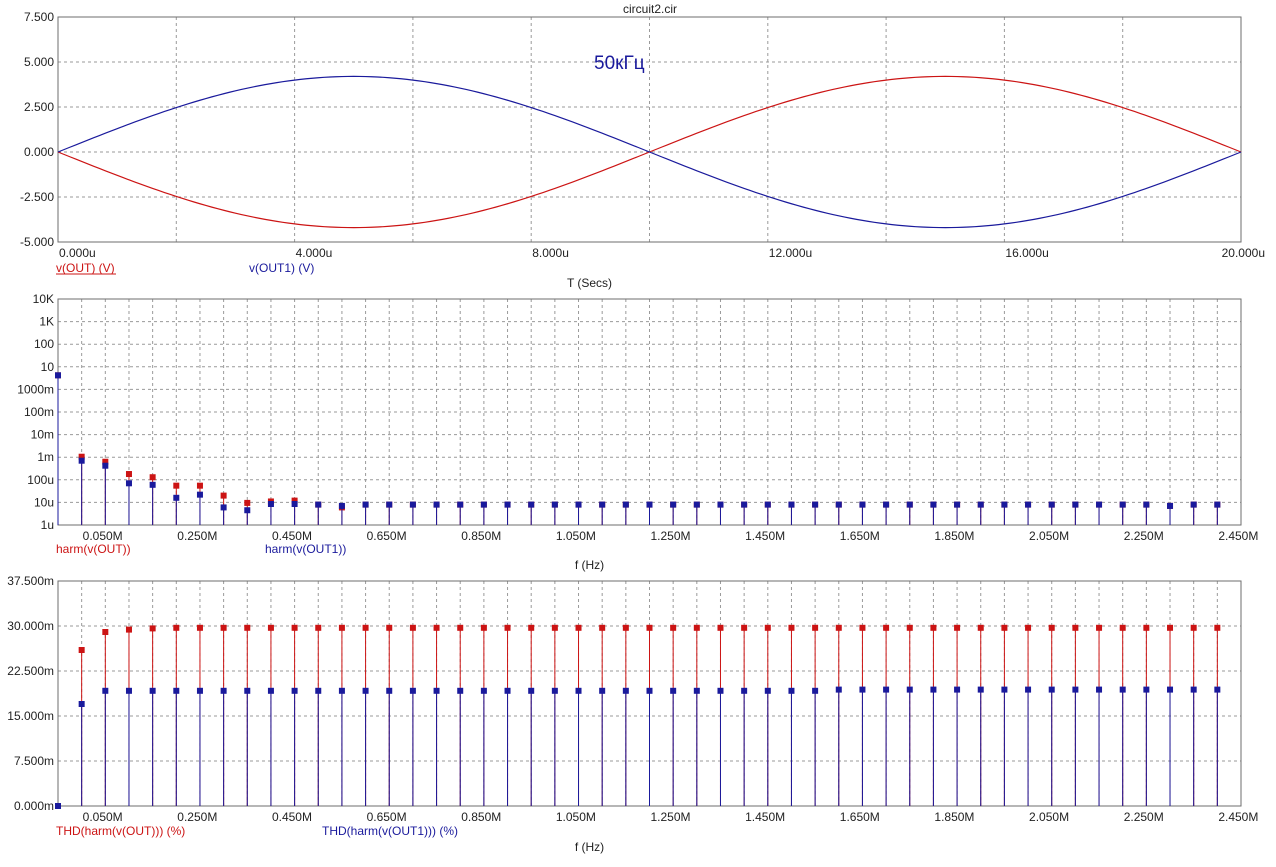 The height and width of the screenshot is (867, 1276). I want to click on harmonics-legend-entry: harm(v(OUT1)), so click(305, 549).